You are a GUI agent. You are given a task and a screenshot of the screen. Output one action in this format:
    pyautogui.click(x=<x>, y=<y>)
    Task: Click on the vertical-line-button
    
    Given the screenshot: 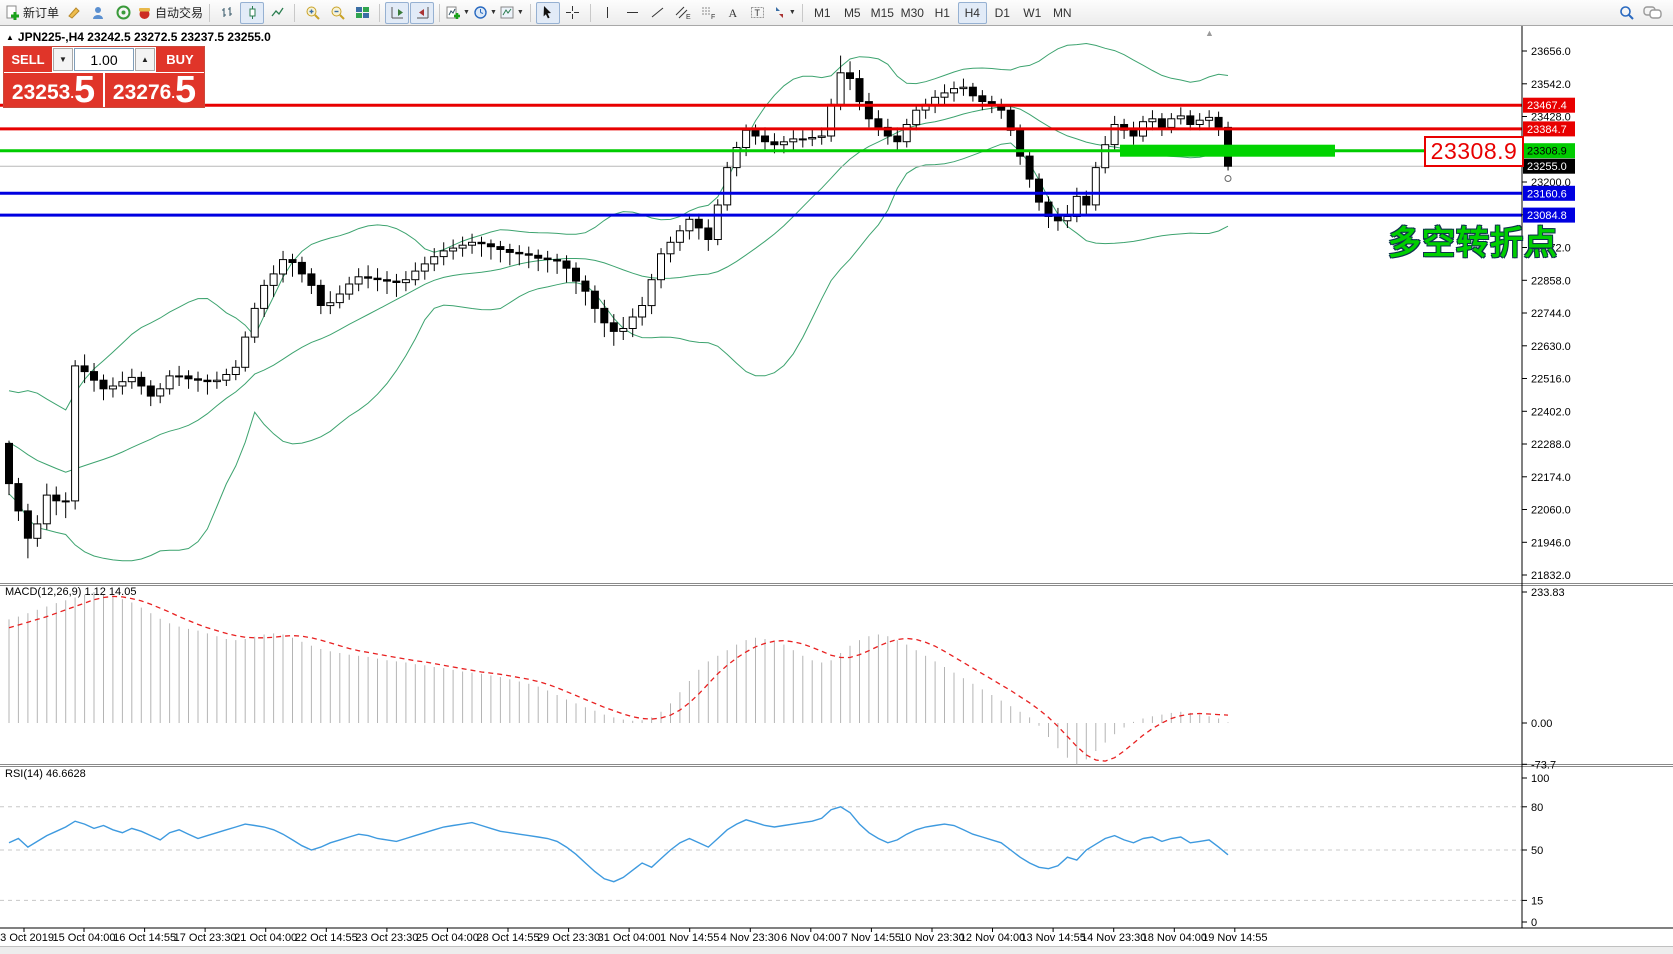 What is the action you would take?
    pyautogui.click(x=608, y=13)
    